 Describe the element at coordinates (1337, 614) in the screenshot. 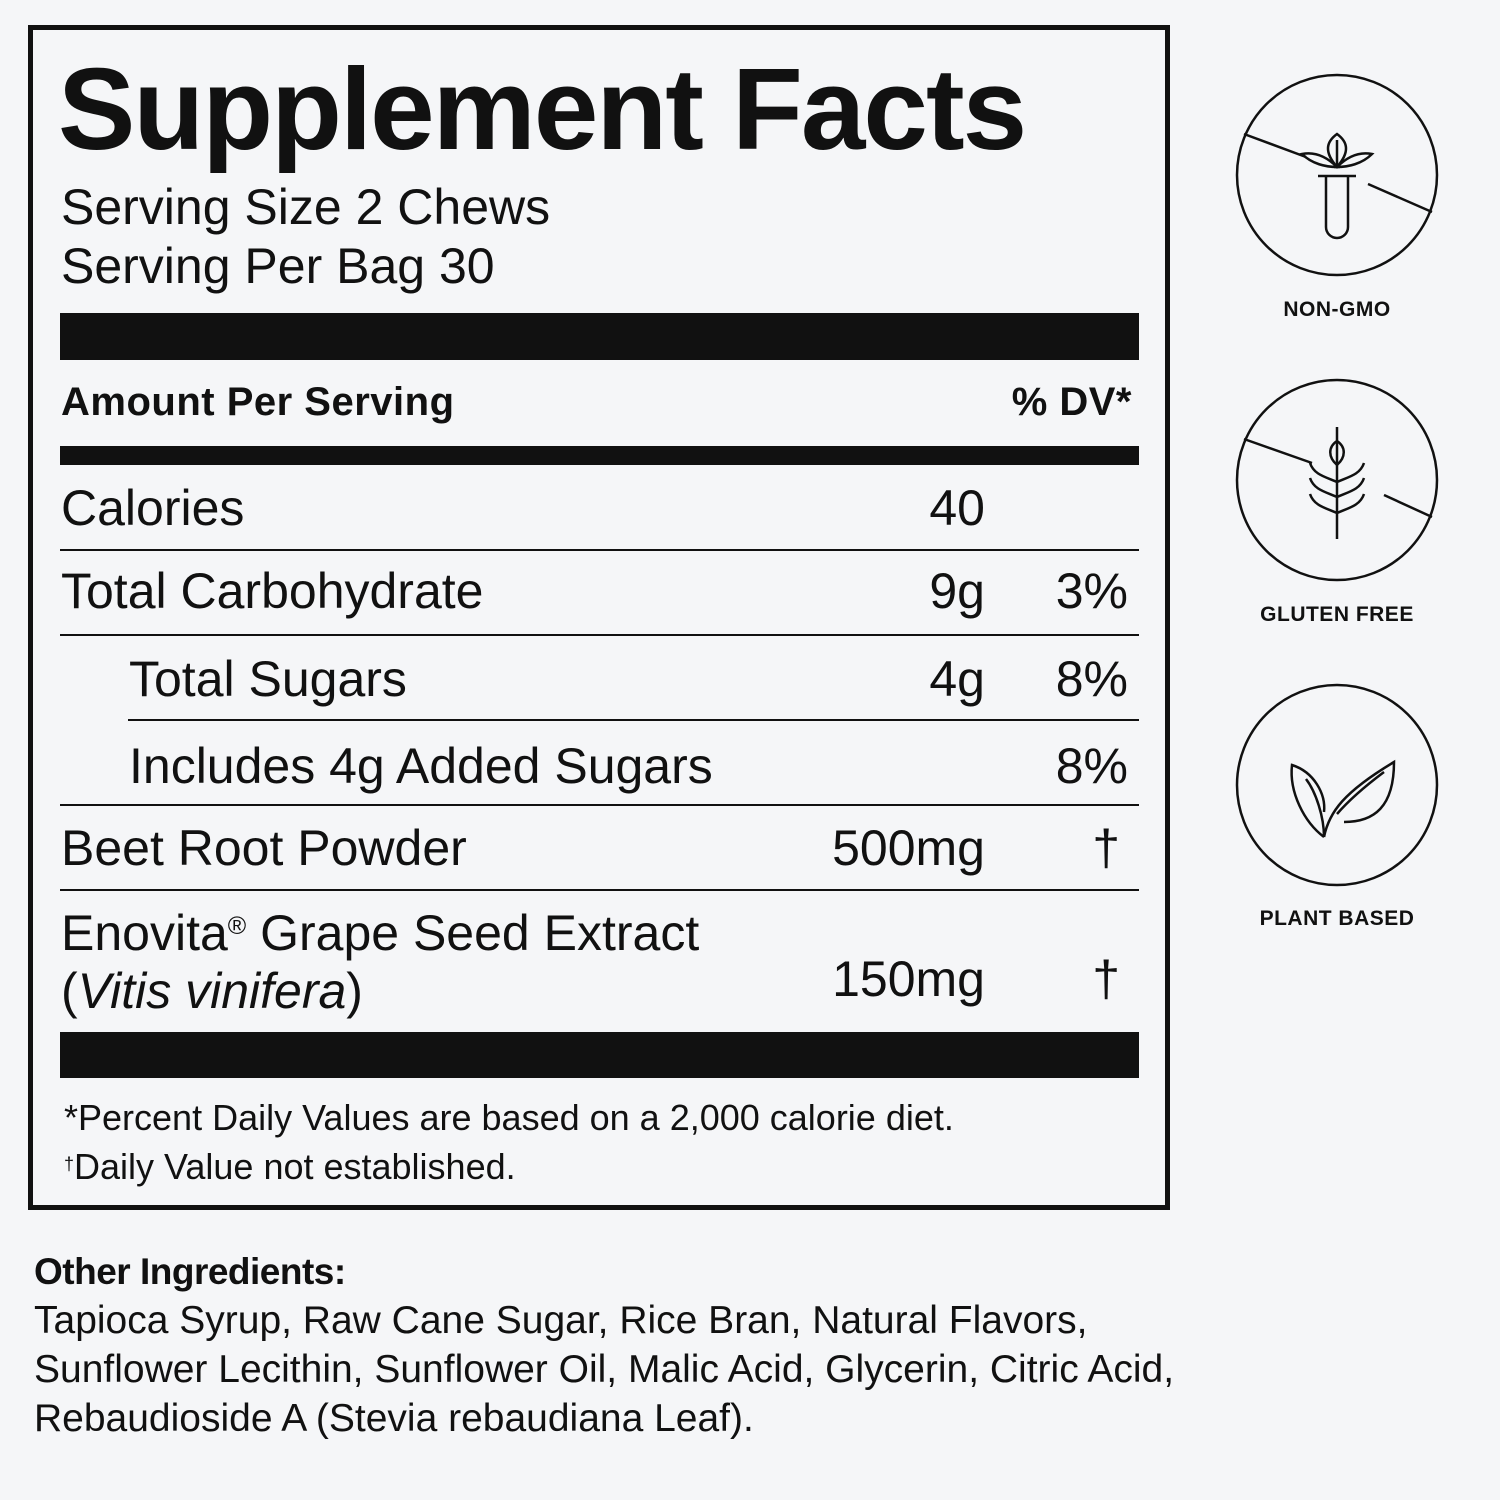

I see `gluten-free-label: GLUTEN FREE` at that location.